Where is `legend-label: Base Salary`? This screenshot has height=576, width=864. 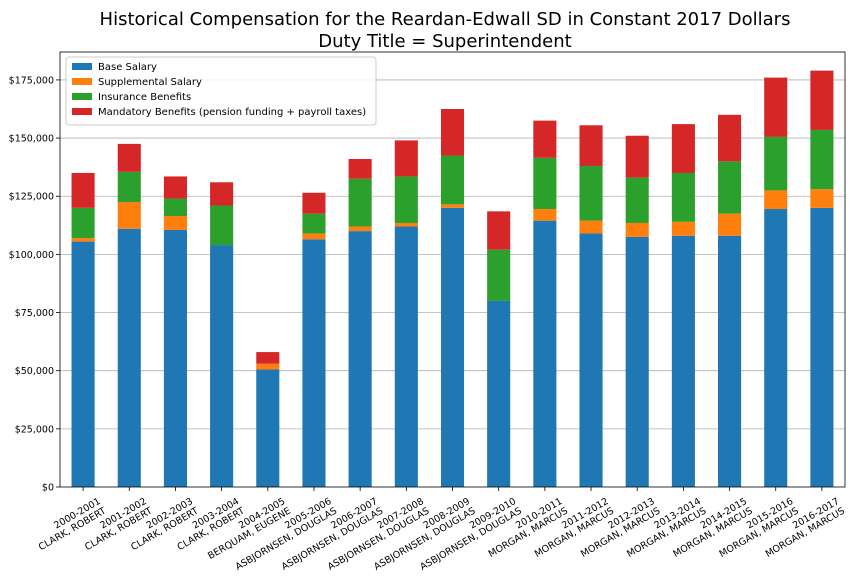
legend-label: Base Salary is located at coordinates (127, 67).